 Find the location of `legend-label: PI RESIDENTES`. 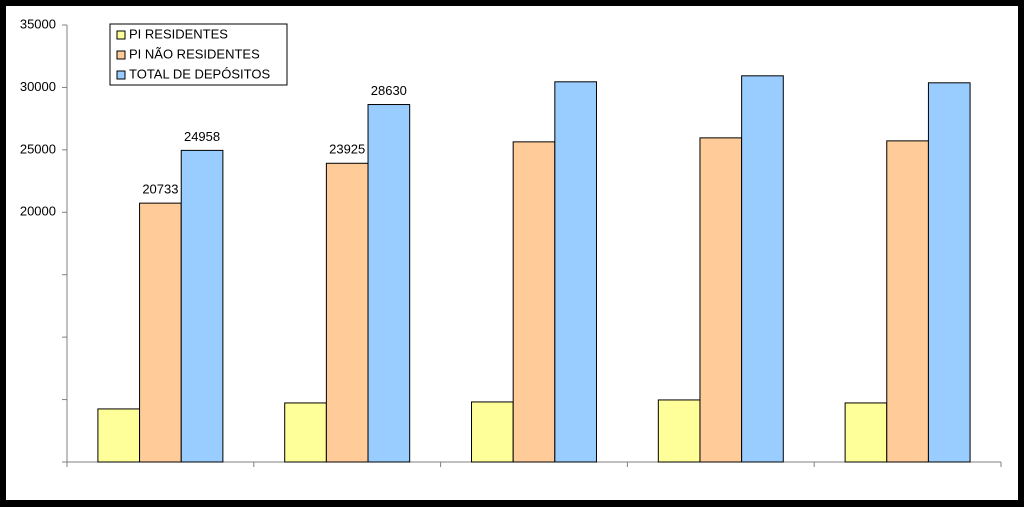

legend-label: PI RESIDENTES is located at coordinates (178, 33).